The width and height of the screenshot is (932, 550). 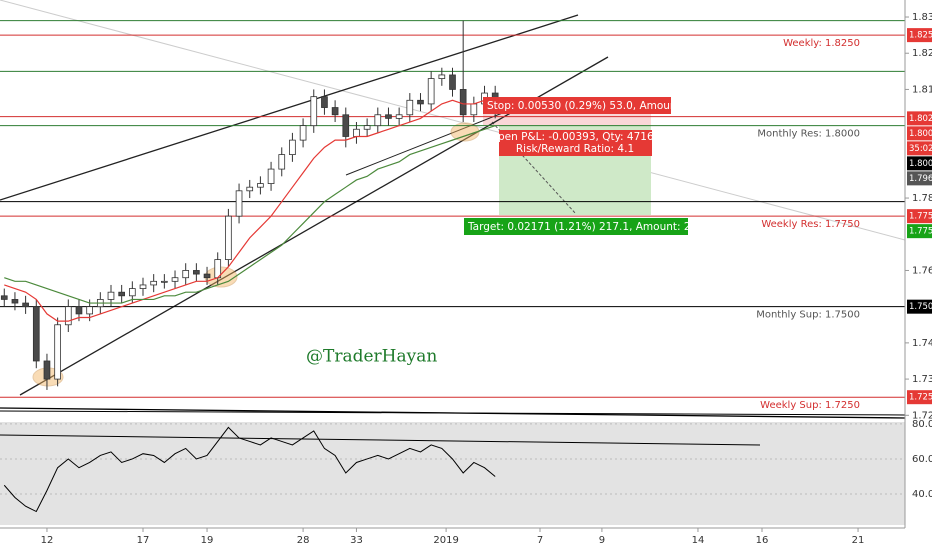 I want to click on price-label: 1.80000, so click(x=920, y=164).